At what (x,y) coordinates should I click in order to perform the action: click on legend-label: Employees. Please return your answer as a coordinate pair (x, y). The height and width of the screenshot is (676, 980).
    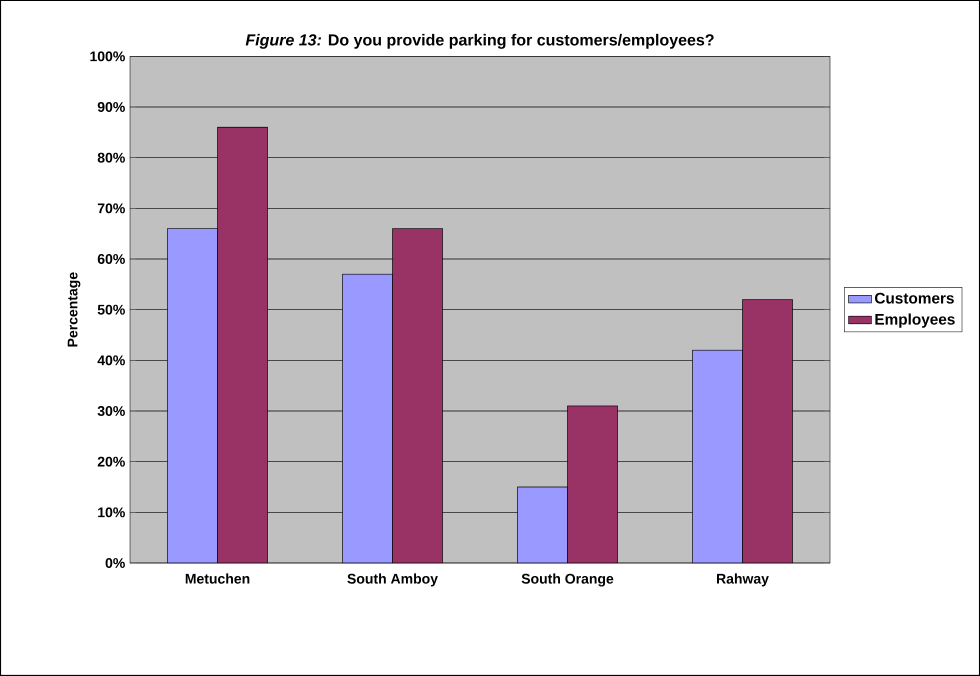
    Looking at the image, I should click on (915, 320).